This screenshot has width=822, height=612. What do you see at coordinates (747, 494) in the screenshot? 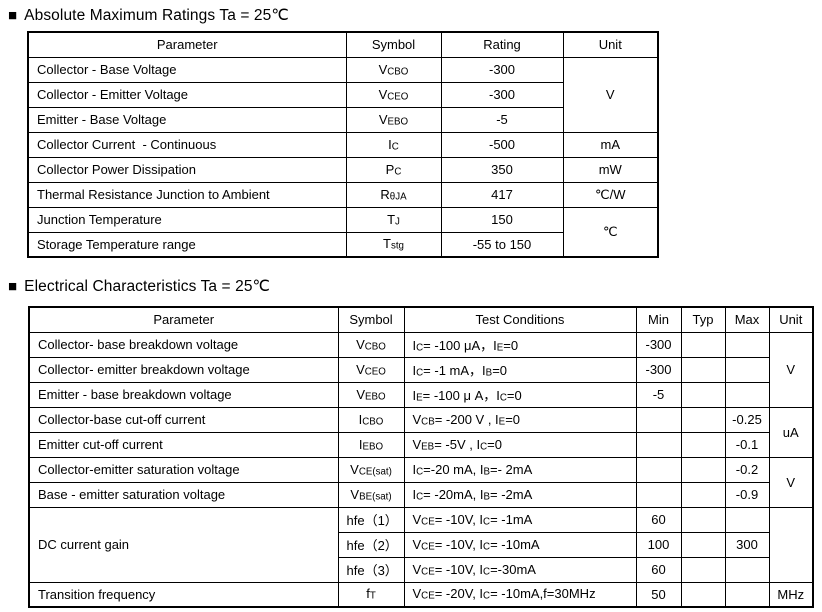
I see `max-cell: -0.9` at bounding box center [747, 494].